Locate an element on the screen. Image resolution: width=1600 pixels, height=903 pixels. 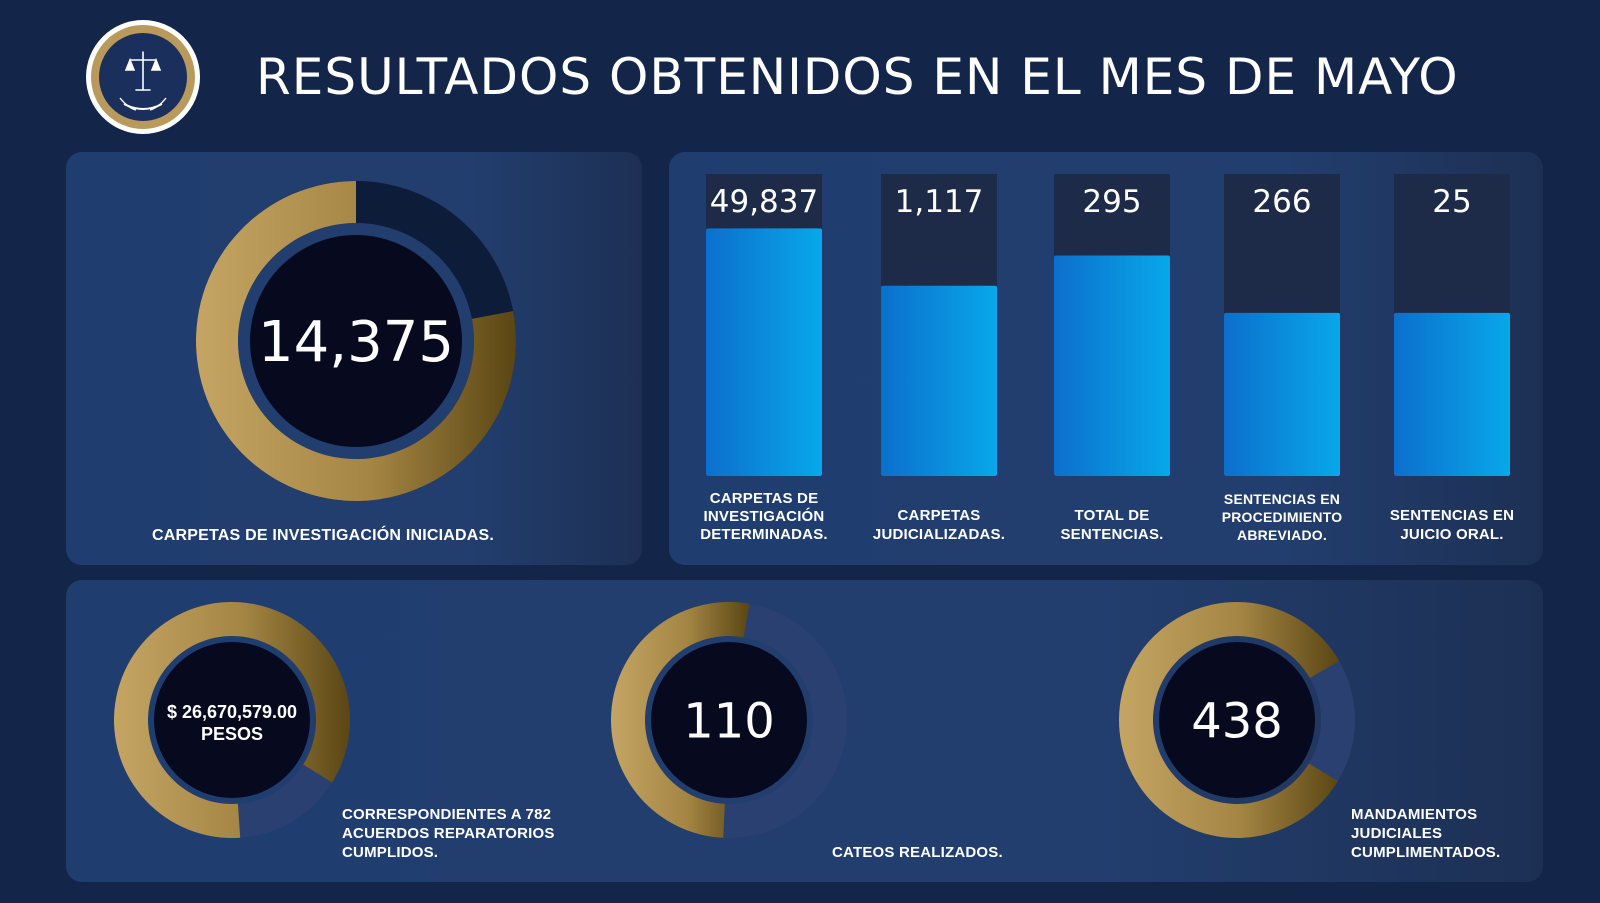
bar-value-label: 25 is located at coordinates (1451, 202).